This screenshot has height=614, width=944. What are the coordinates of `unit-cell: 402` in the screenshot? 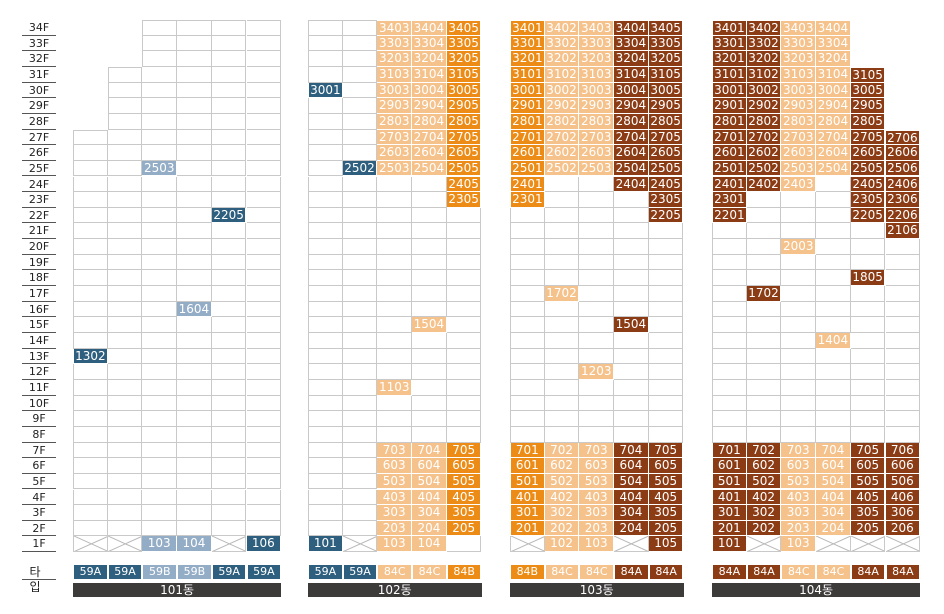 It's located at (764, 497).